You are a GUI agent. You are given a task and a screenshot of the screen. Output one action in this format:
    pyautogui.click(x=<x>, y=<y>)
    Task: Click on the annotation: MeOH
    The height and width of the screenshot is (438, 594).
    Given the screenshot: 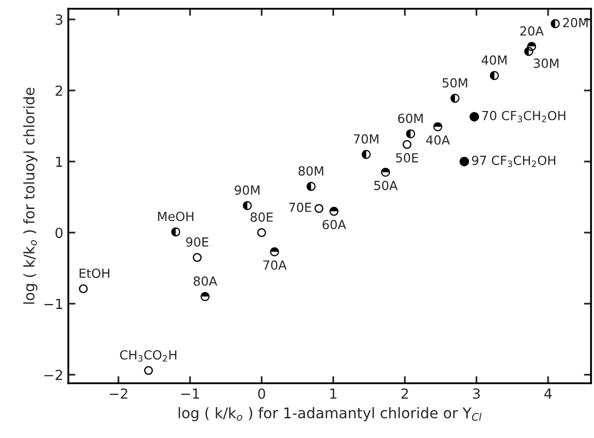 What is the action you would take?
    pyautogui.click(x=176, y=217)
    